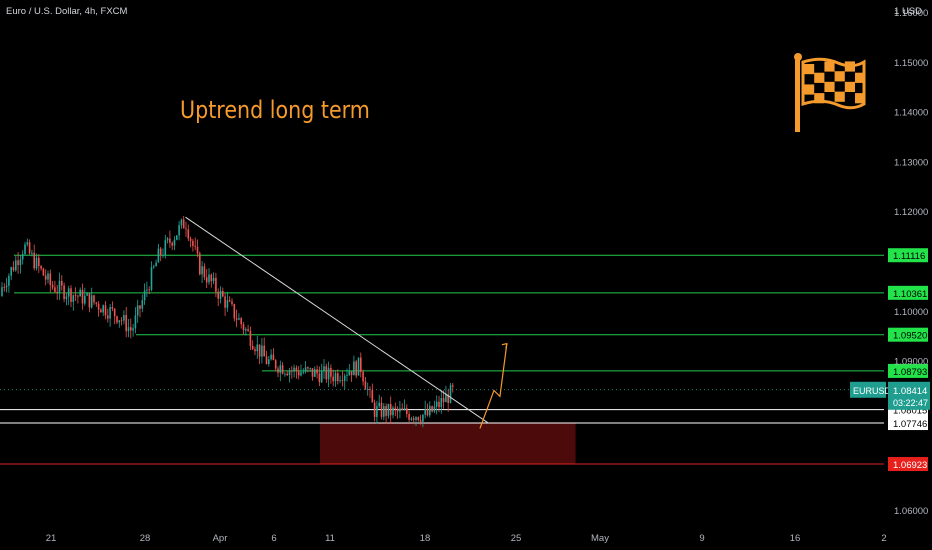  What do you see at coordinates (145, 538) in the screenshot?
I see `x-tick-label: 28` at bounding box center [145, 538].